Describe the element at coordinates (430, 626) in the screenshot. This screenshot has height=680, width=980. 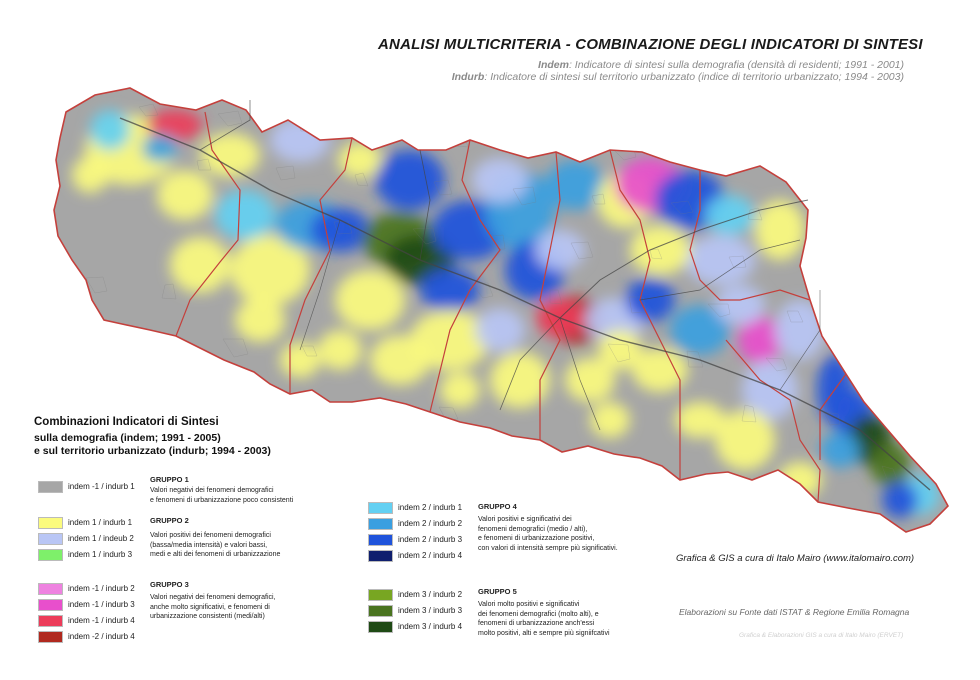
I see `label-g5-2: indem 3 / indurb 4` at that location.